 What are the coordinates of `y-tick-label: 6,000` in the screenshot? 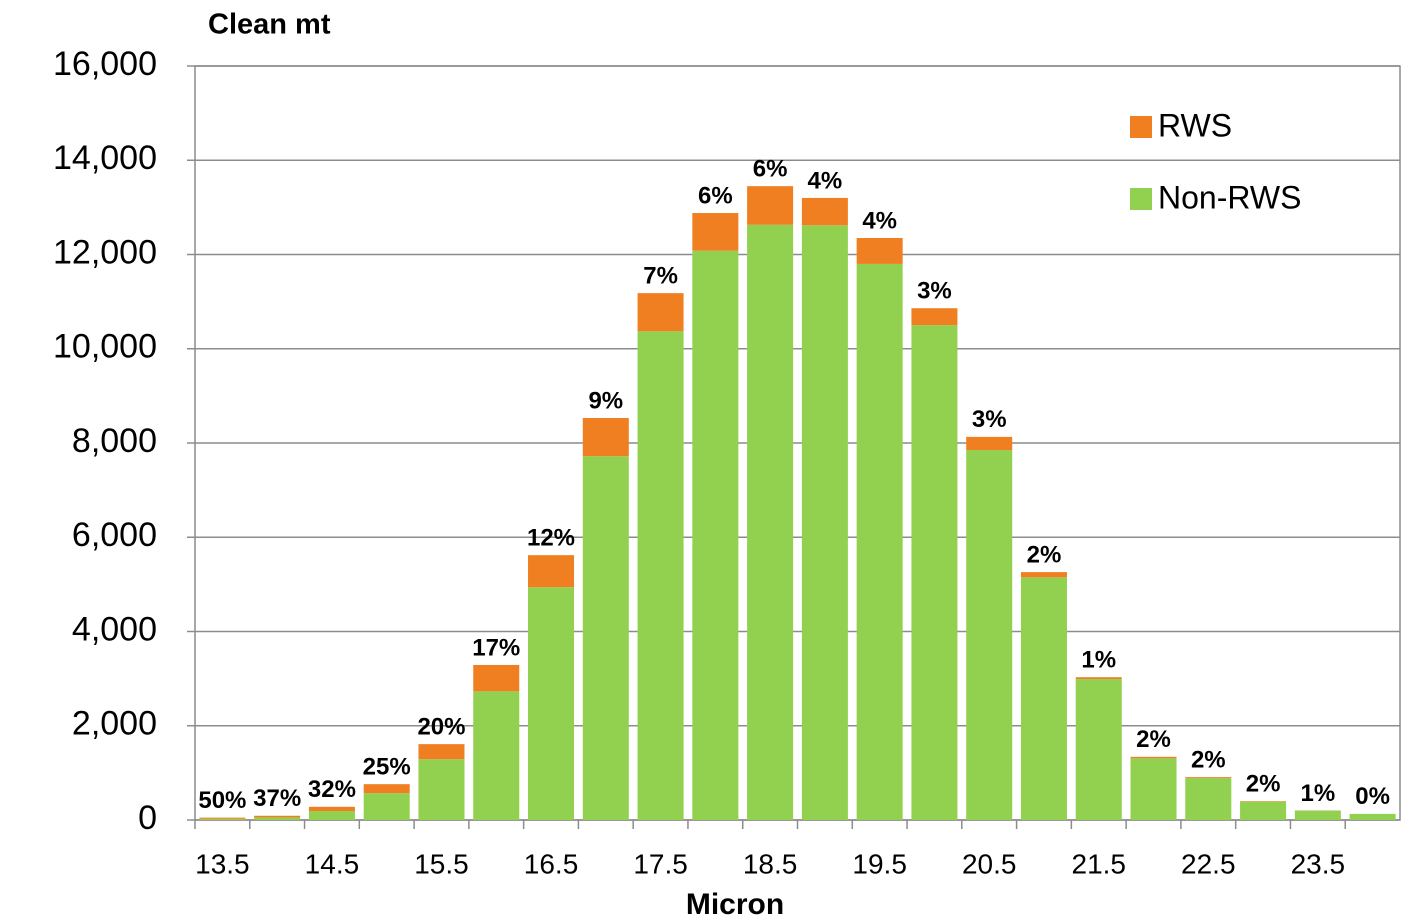 It's located at (114, 535).